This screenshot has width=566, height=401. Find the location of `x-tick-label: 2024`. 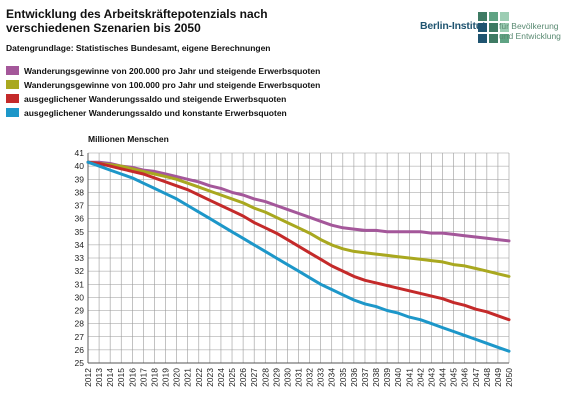

x-tick-label: 2024 is located at coordinates (221, 377).